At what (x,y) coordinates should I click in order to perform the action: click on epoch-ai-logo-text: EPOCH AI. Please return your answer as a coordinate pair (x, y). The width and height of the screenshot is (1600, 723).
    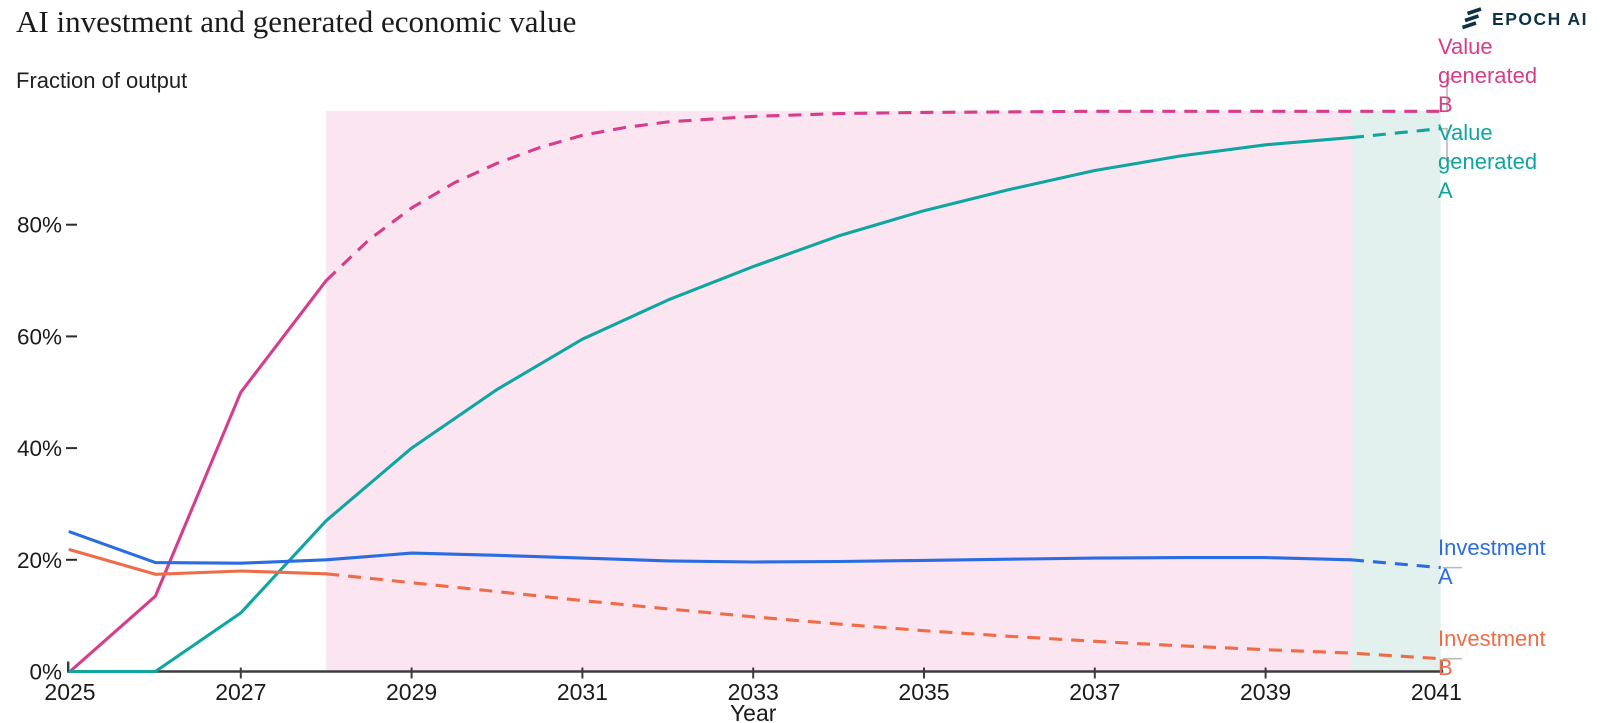
    Looking at the image, I should click on (1540, 18).